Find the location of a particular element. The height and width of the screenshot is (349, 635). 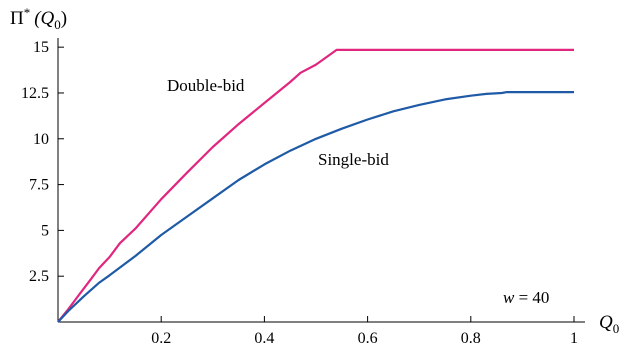

y-tick-label: 10 is located at coordinates (41, 139).